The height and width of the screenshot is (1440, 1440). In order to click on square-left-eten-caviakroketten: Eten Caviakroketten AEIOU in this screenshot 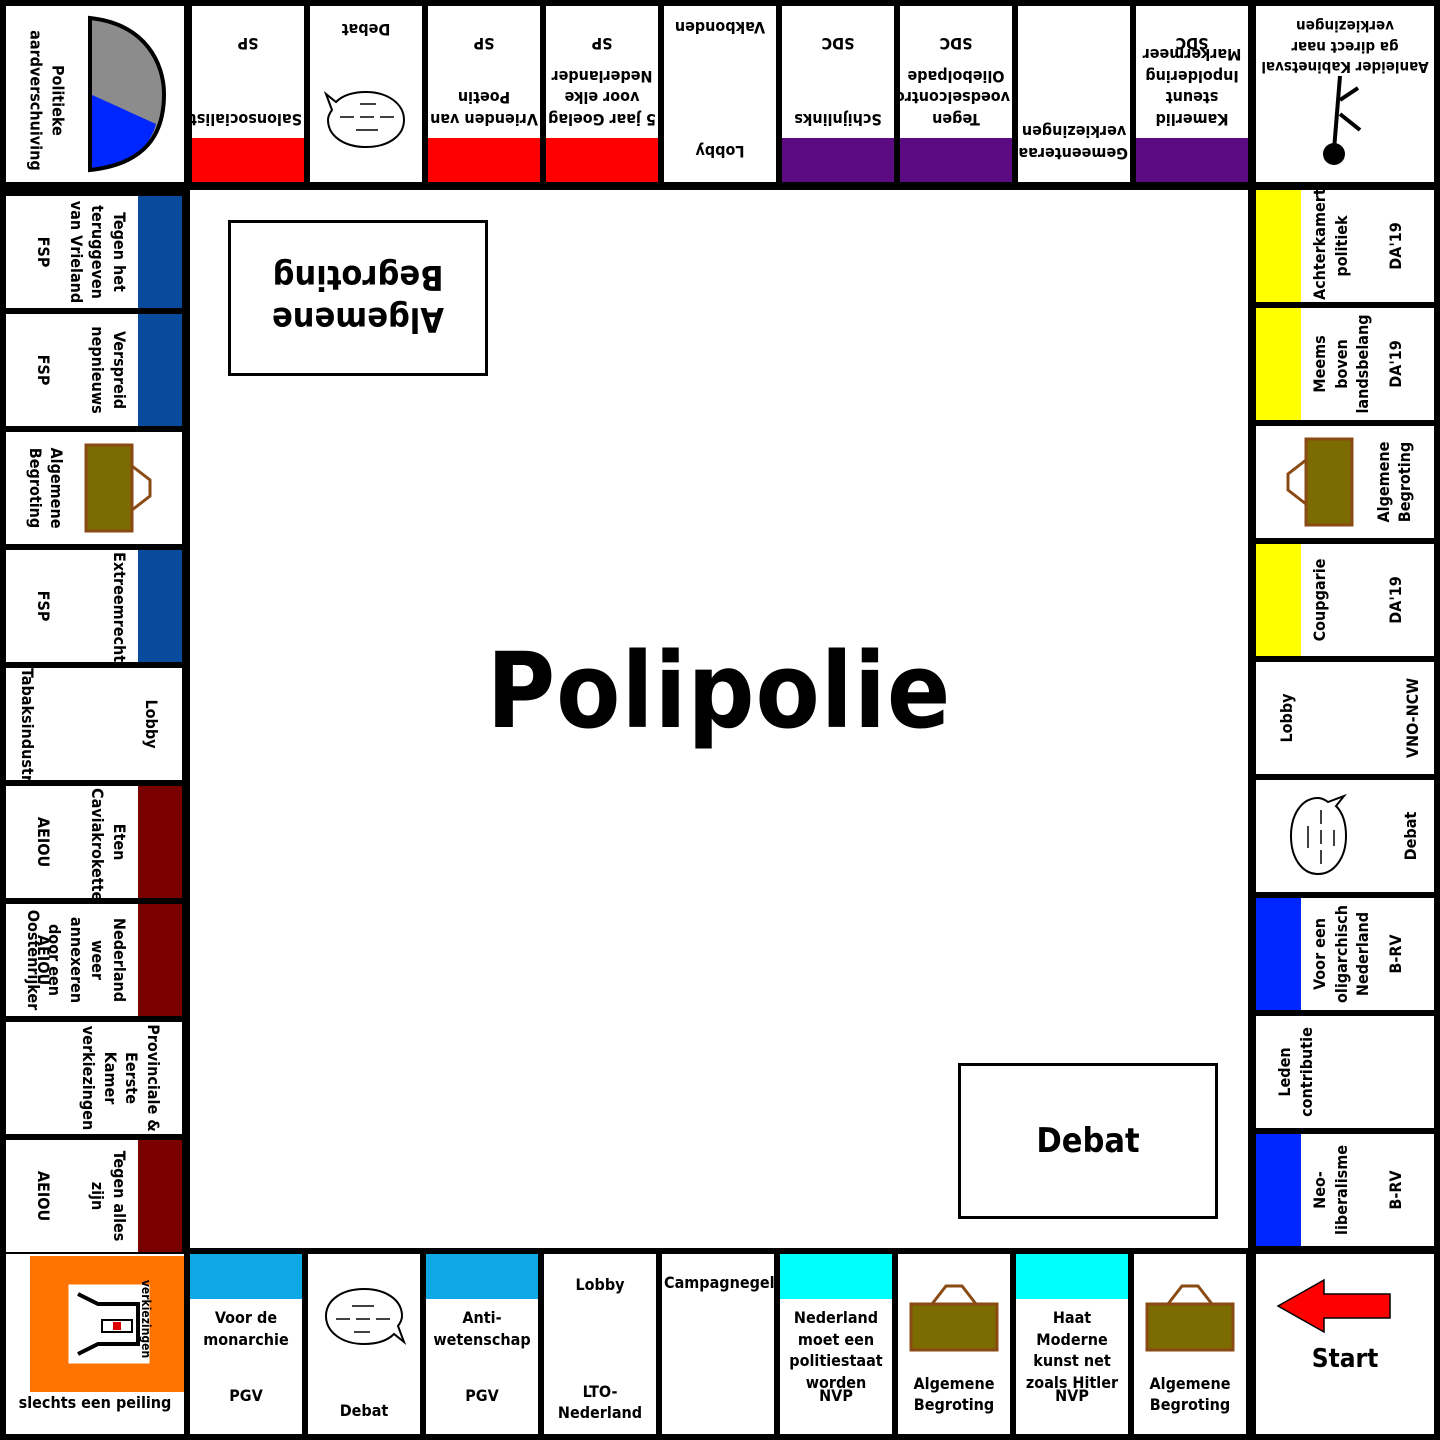, I will do `click(94, 842)`.